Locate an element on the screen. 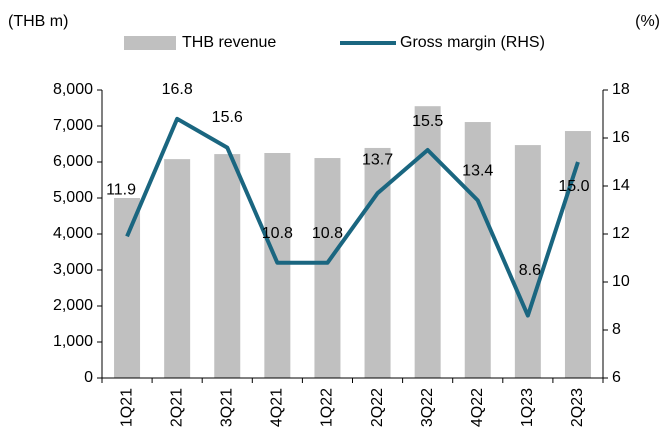 This screenshot has width=668, height=445. data-label: 8.6 is located at coordinates (530, 270).